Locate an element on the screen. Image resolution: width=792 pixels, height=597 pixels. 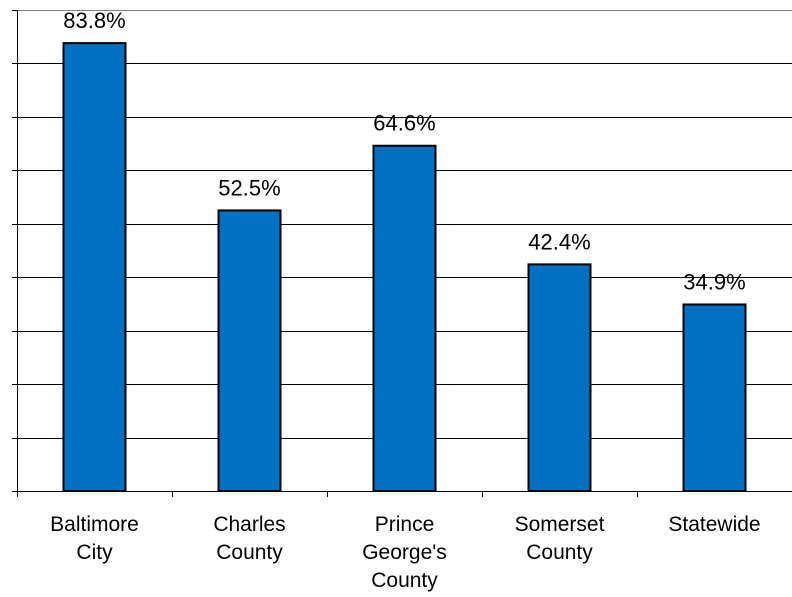
x-tick-label: Statewide is located at coordinates (714, 524).